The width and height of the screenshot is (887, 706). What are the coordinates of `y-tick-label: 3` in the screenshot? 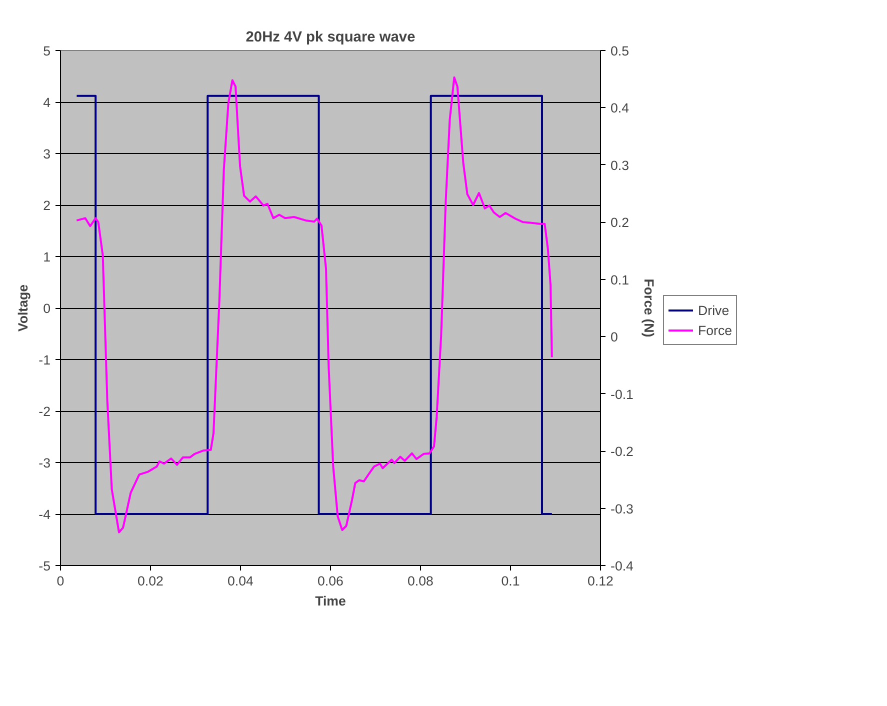 It's located at (47, 154).